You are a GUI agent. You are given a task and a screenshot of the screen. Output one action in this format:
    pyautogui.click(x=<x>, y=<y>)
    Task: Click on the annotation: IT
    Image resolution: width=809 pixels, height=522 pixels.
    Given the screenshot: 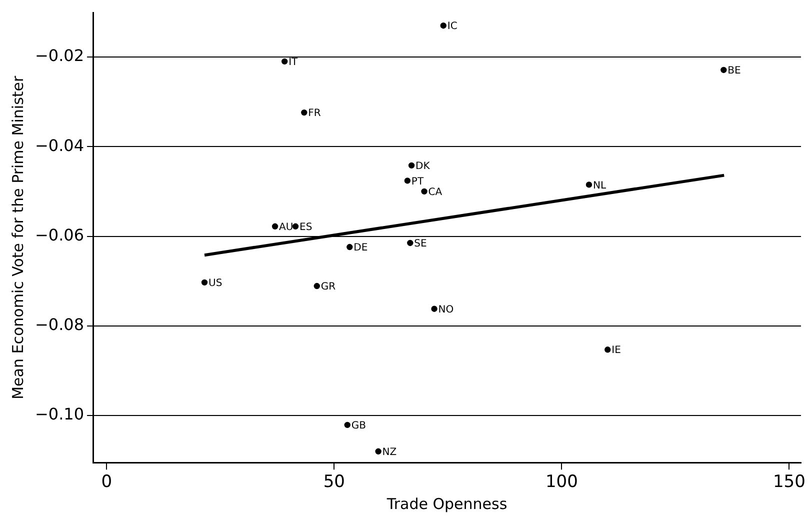 What is the action you would take?
    pyautogui.click(x=293, y=62)
    